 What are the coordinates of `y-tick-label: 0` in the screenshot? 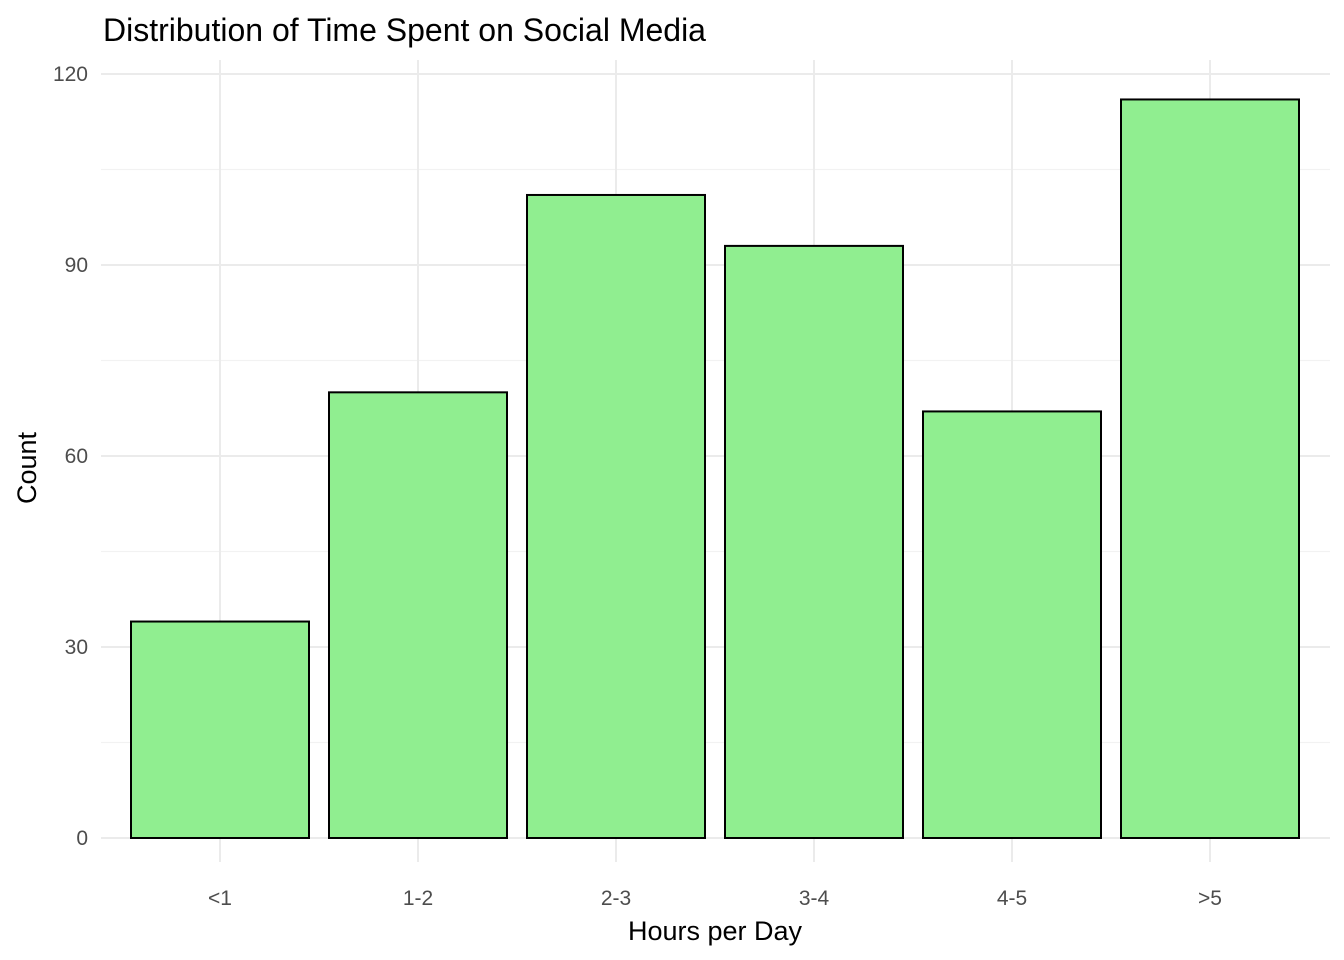 It's located at (82, 838).